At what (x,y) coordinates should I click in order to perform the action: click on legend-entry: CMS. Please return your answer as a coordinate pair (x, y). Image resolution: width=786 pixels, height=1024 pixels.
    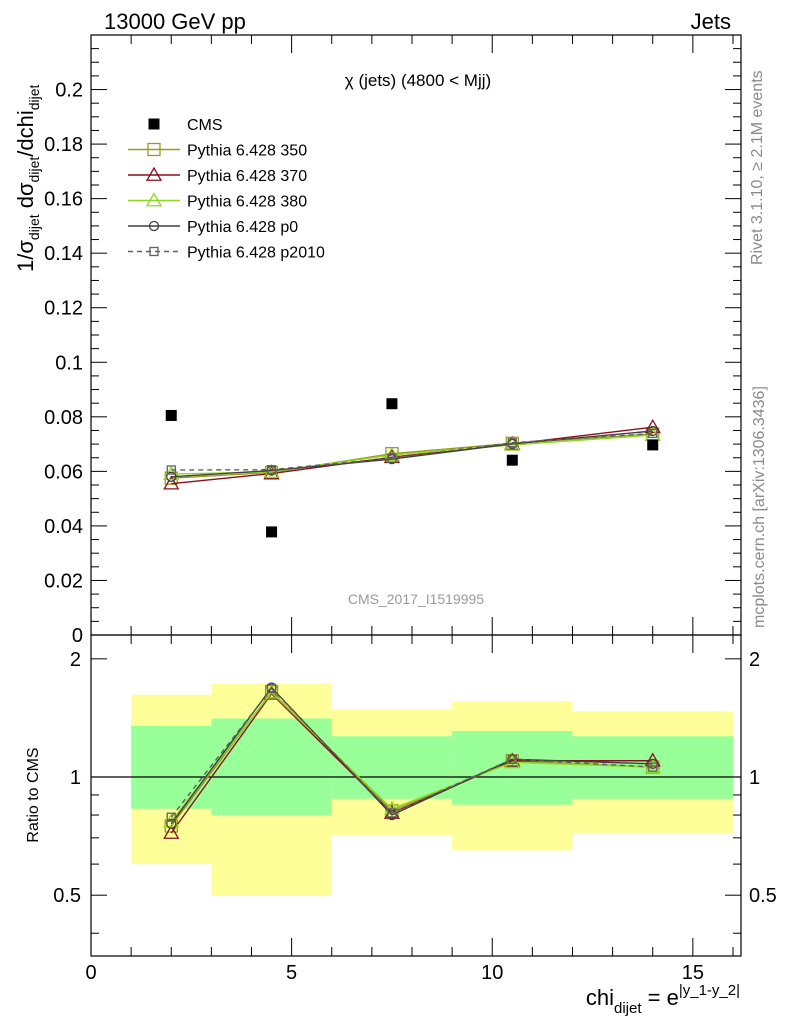
    Looking at the image, I should click on (185, 125).